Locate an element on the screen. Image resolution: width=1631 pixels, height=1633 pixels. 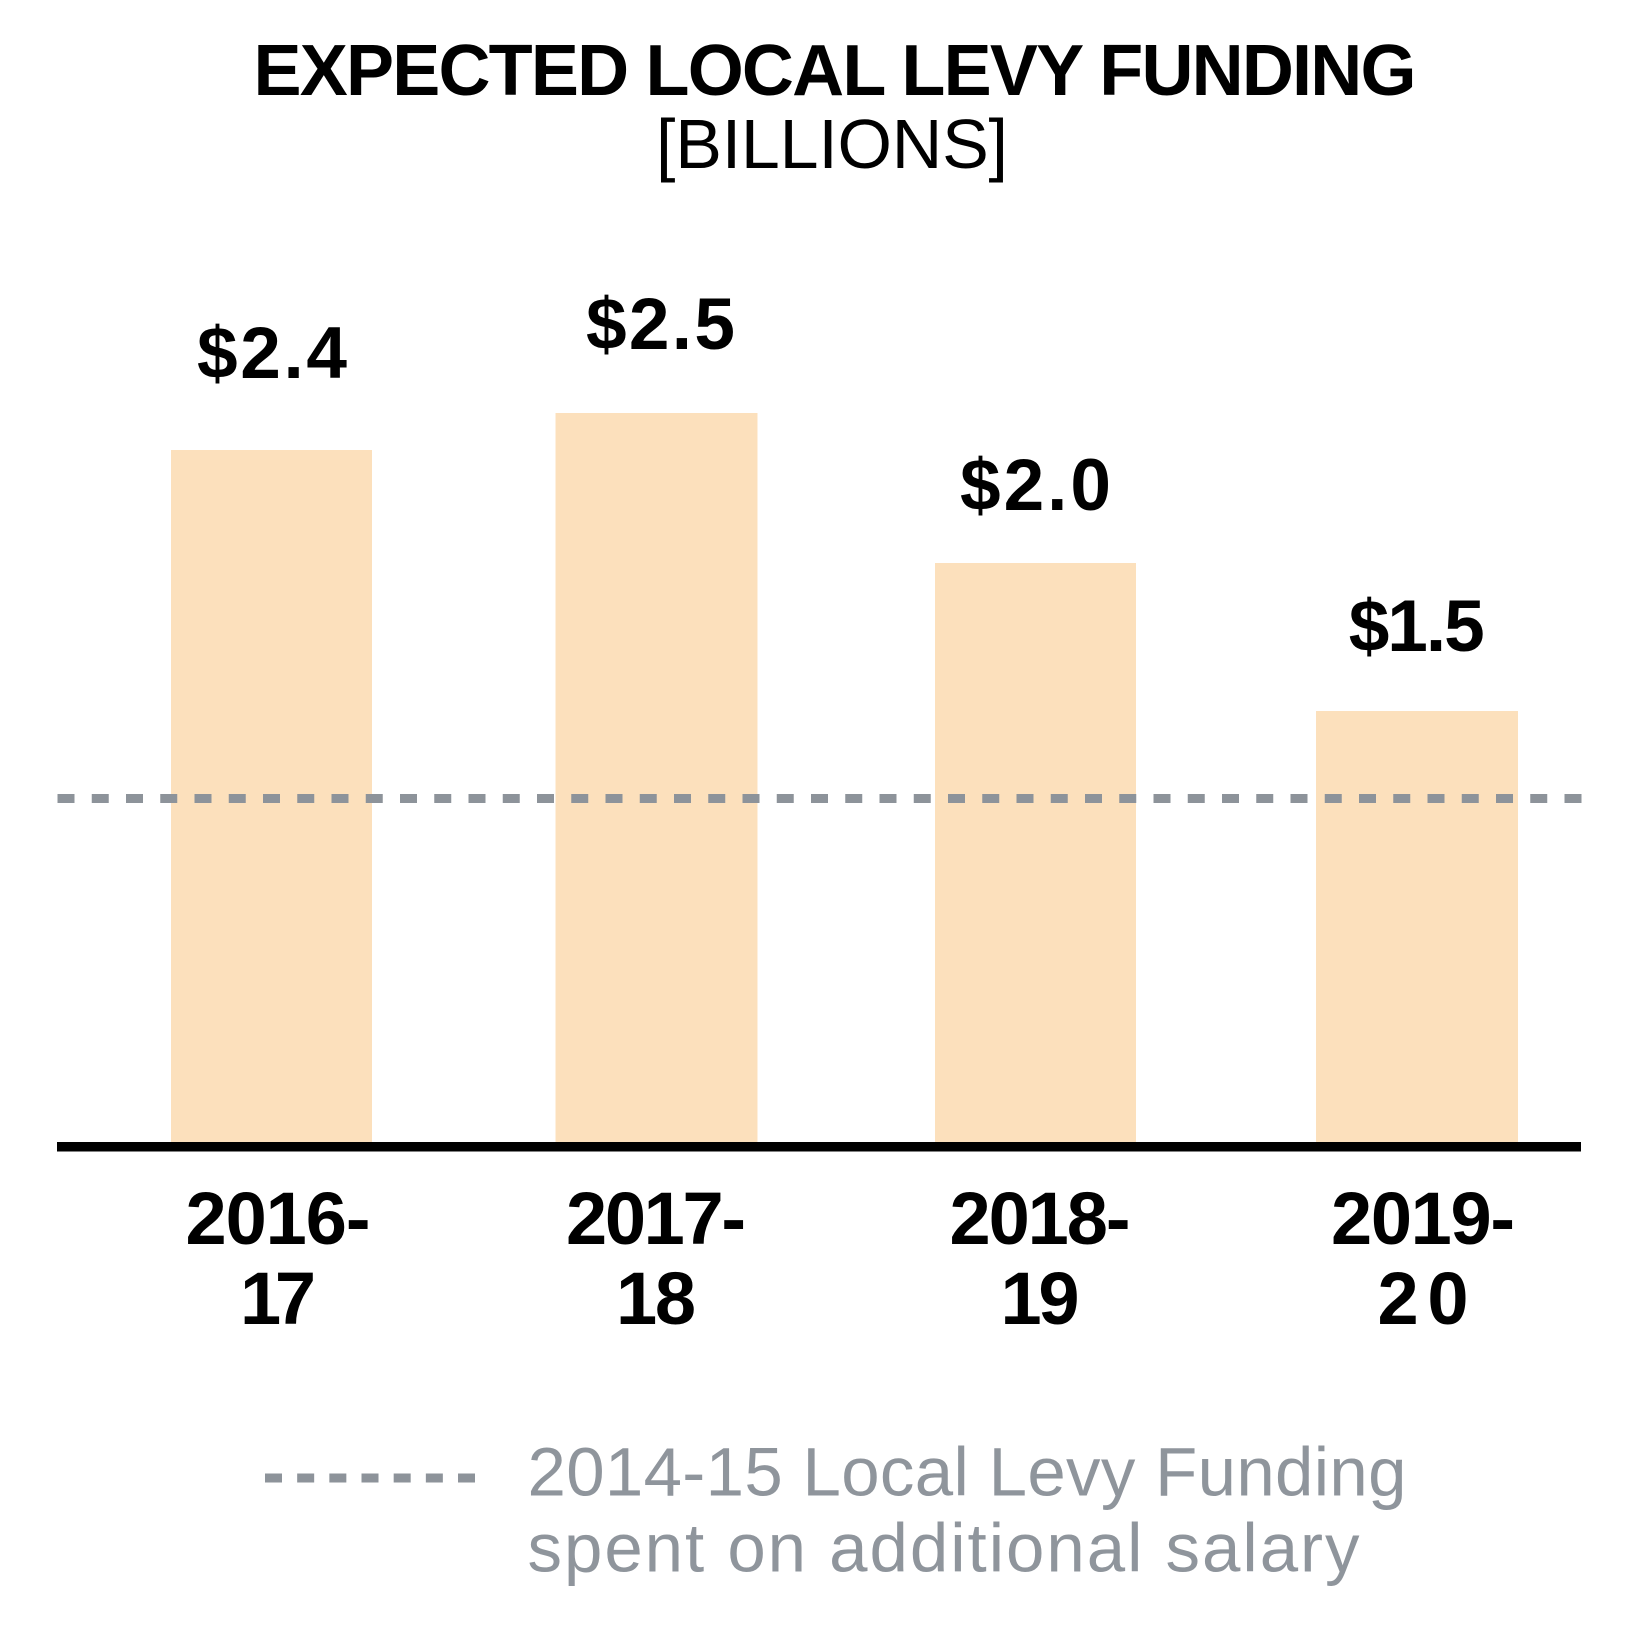
svg-text: 17 is located at coordinates (278, 1298).